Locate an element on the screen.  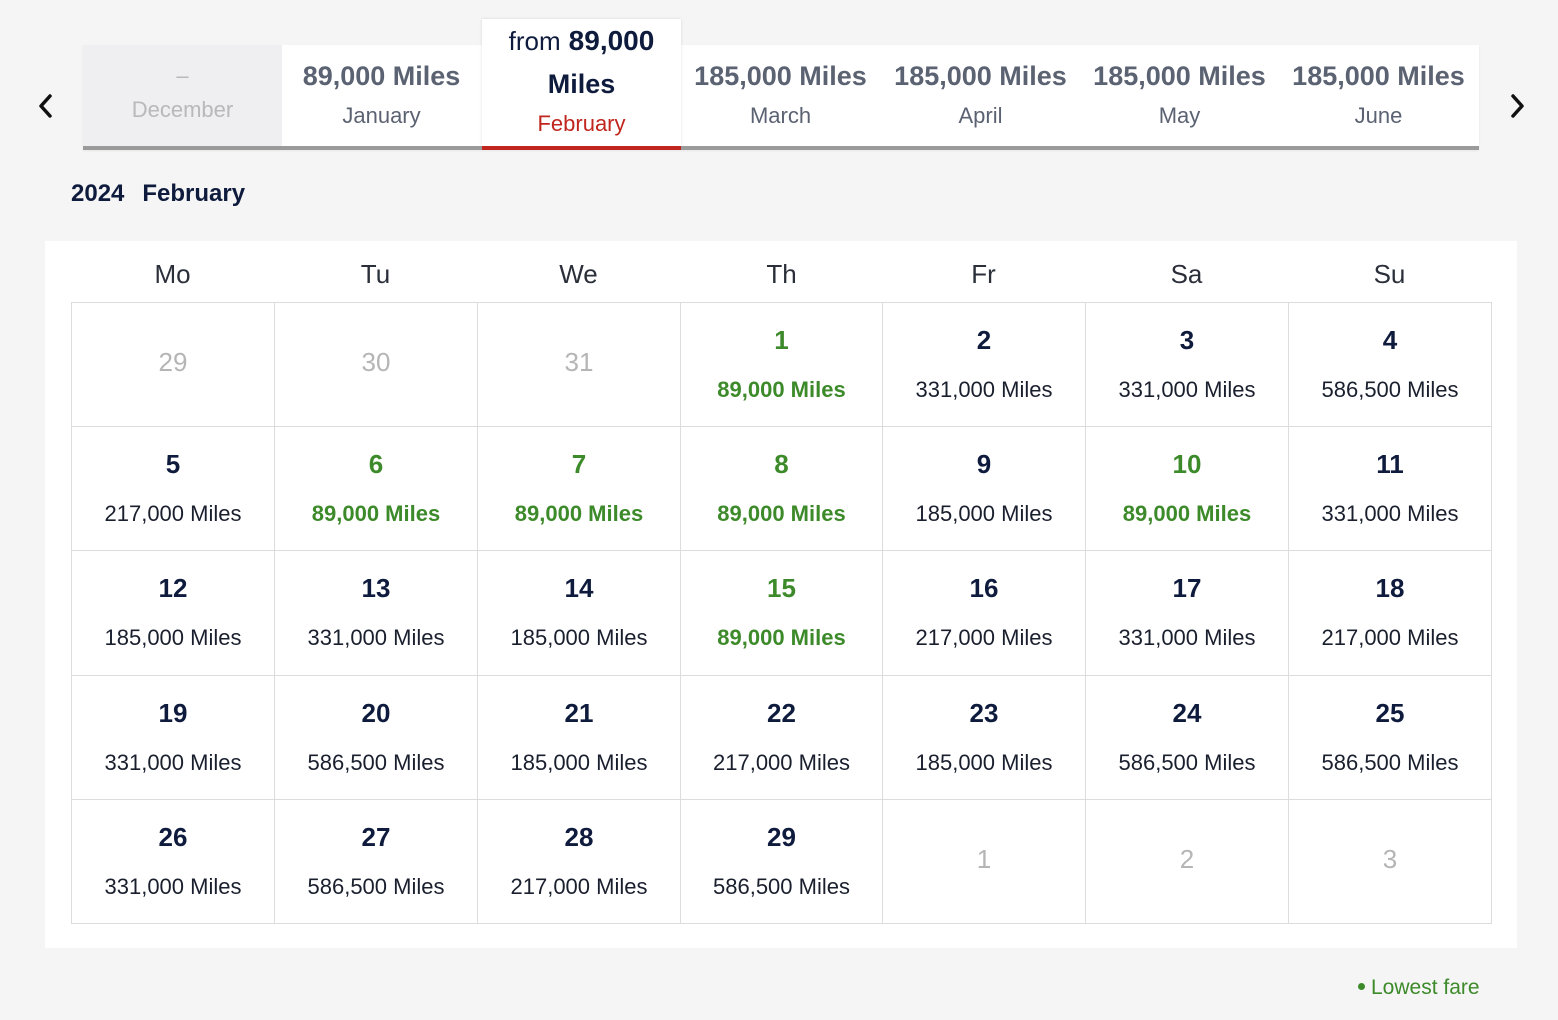
calendar-day: 2 331,000 Miles is located at coordinates (984, 365).